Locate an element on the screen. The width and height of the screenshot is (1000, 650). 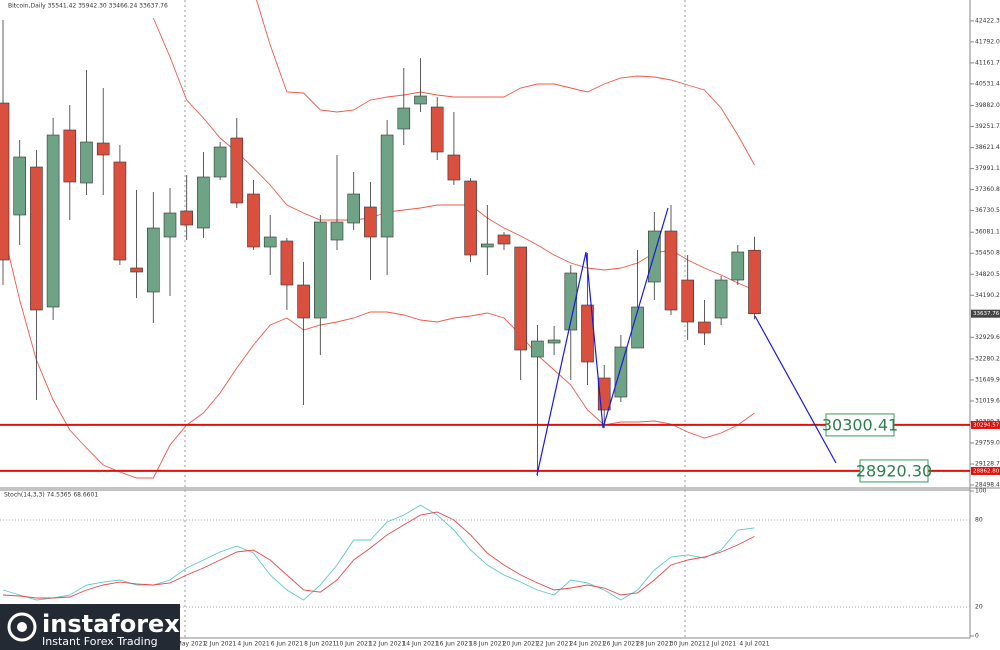
y-tick-label: 29128.70 is located at coordinates (987, 463).